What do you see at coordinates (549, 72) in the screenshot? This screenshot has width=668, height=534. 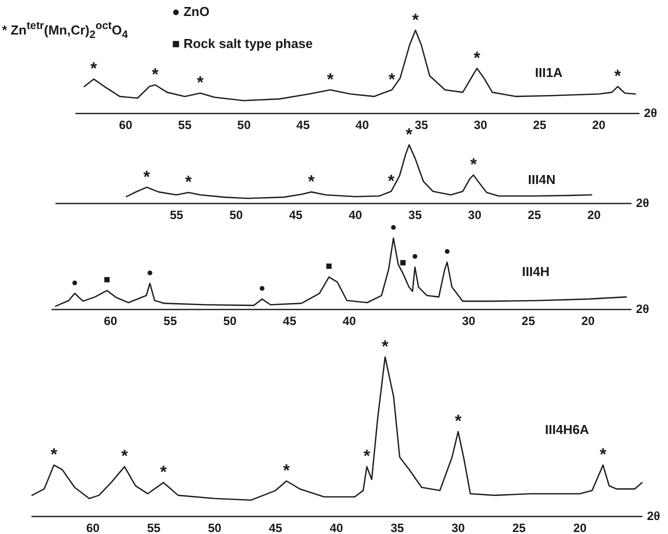 I see `series-label: III1A` at bounding box center [549, 72].